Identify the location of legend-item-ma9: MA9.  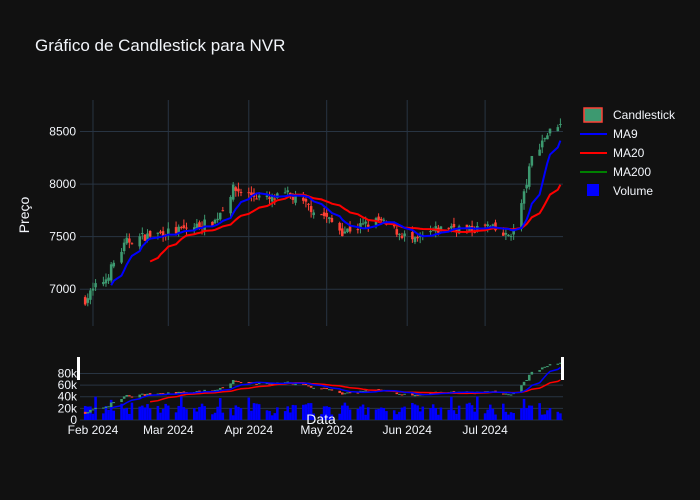
(609, 134).